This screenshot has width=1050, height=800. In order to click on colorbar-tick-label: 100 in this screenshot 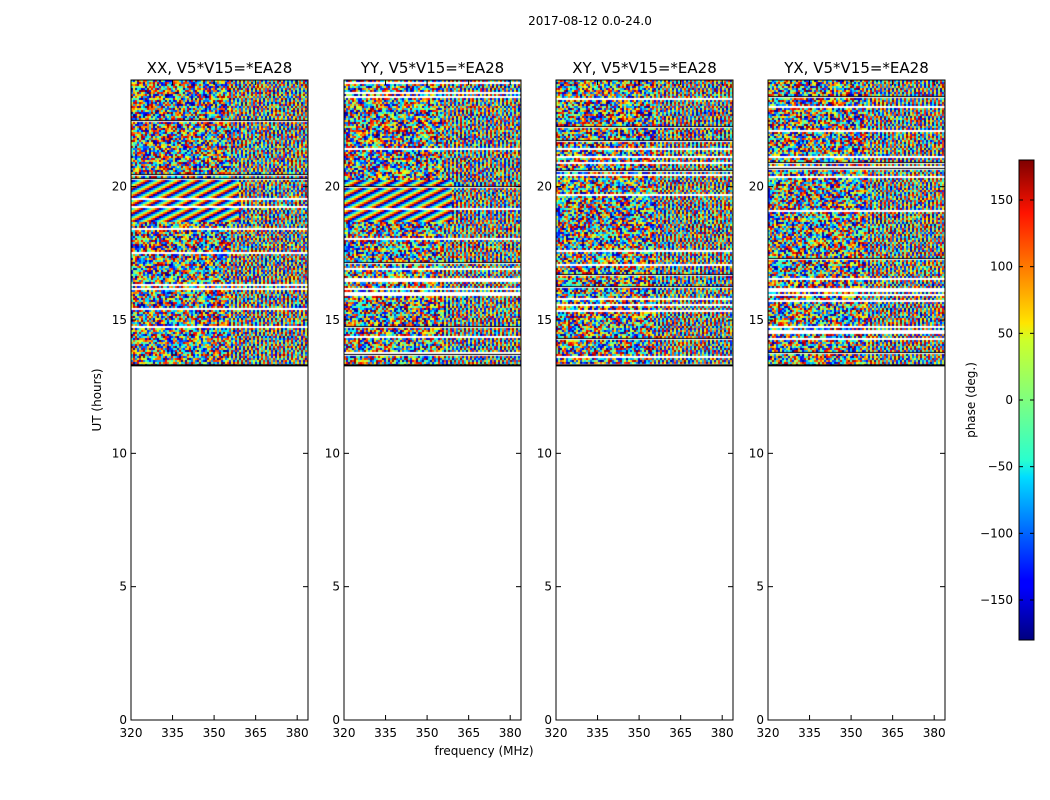, I will do `click(1001, 267)`.